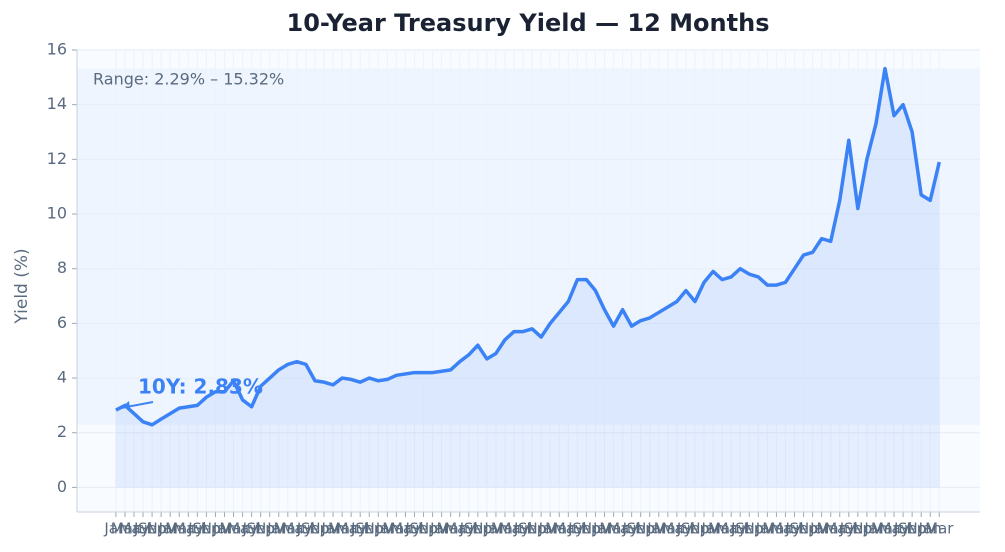  I want to click on arrow-head, so click(124, 405).